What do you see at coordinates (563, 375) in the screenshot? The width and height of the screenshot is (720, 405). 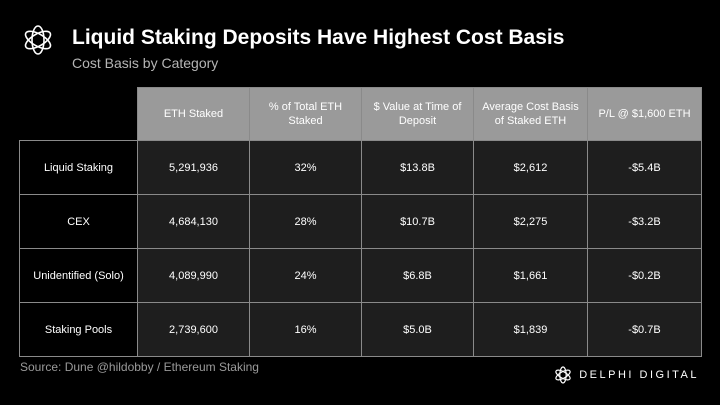 I see `delphi-mark-icon` at bounding box center [563, 375].